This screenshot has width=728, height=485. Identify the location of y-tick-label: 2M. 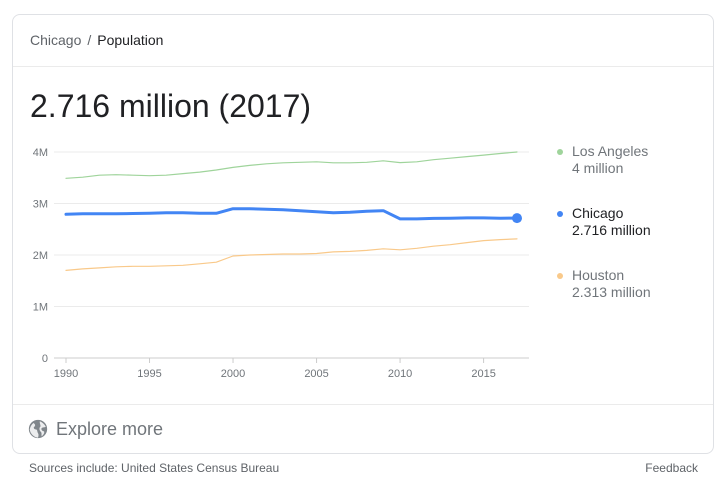
(40, 256).